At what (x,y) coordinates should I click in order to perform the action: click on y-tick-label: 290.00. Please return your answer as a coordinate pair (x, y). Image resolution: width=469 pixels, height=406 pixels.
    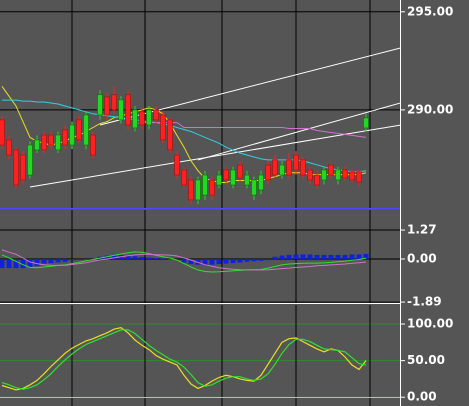
    Looking at the image, I should click on (430, 109).